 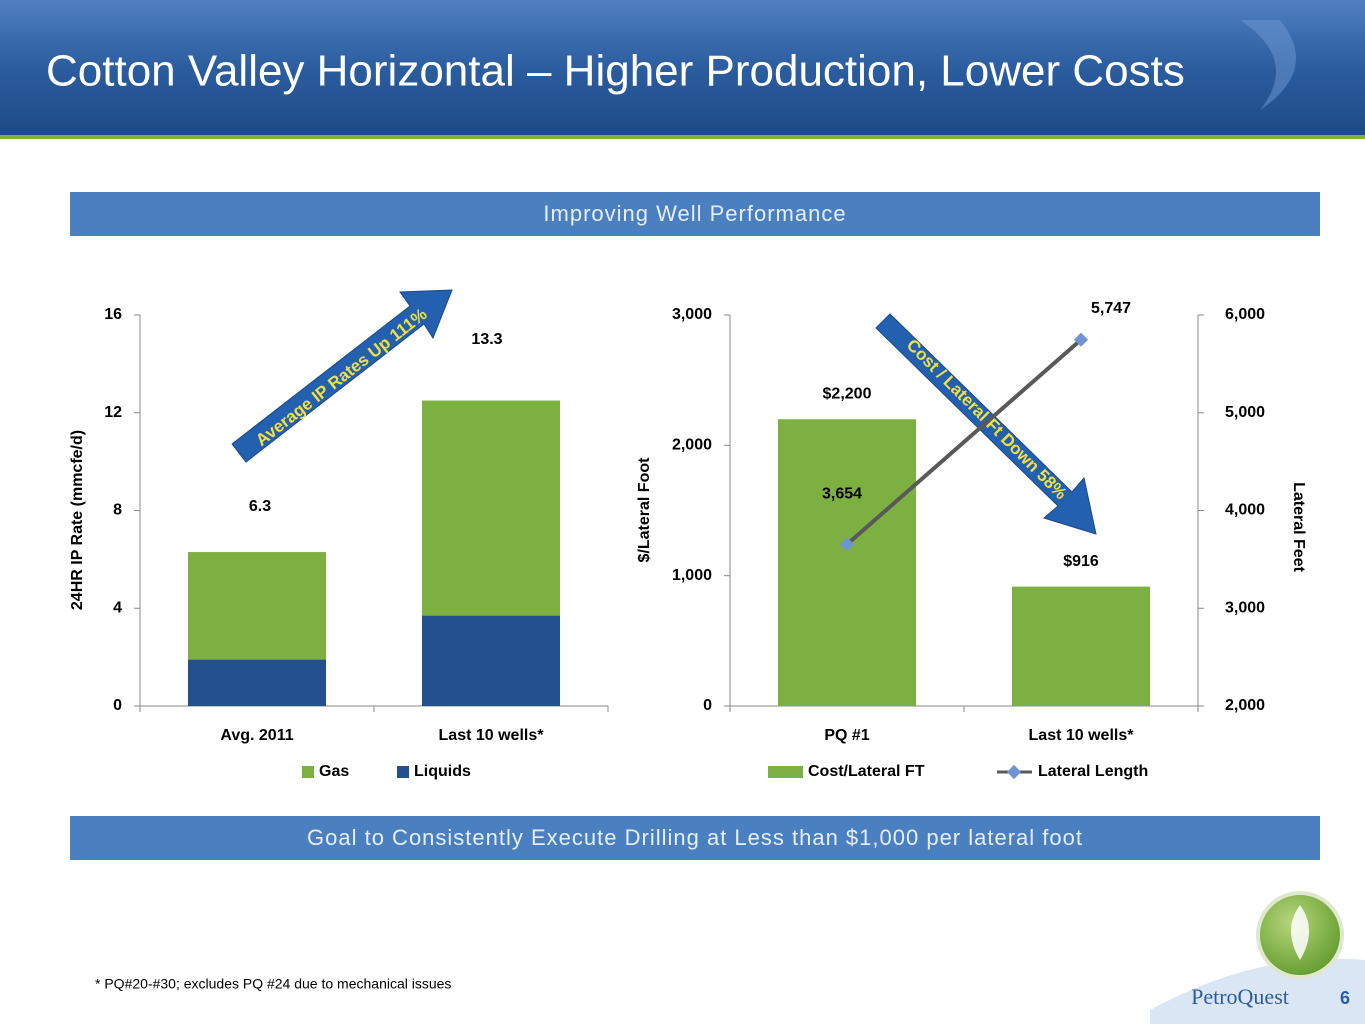 I want to click on y-tick-label: 8, so click(x=117, y=510).